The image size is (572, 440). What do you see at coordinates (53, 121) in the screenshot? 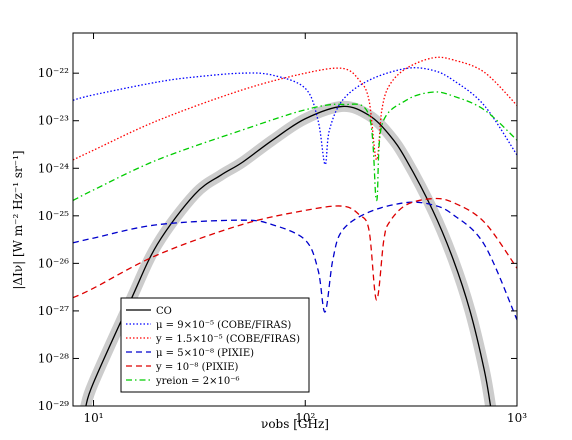
I see `y-tick-label: 10⁻²³` at bounding box center [53, 121].